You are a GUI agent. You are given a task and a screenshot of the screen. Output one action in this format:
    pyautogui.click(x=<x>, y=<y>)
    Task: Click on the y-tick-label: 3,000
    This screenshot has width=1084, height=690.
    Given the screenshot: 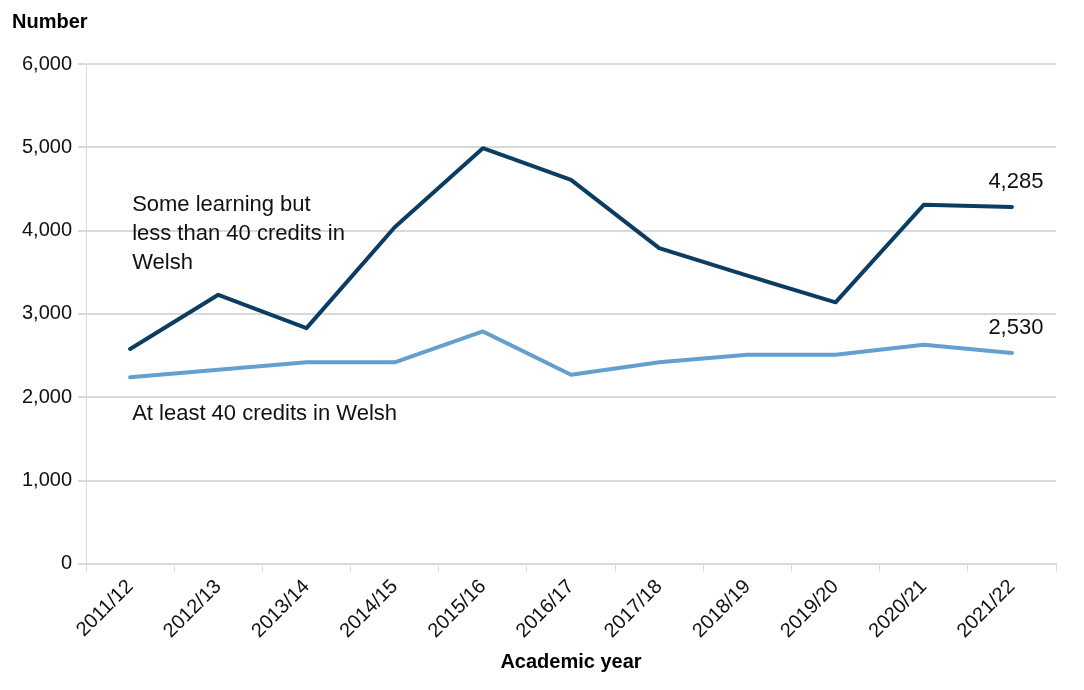 What is the action you would take?
    pyautogui.click(x=47, y=312)
    